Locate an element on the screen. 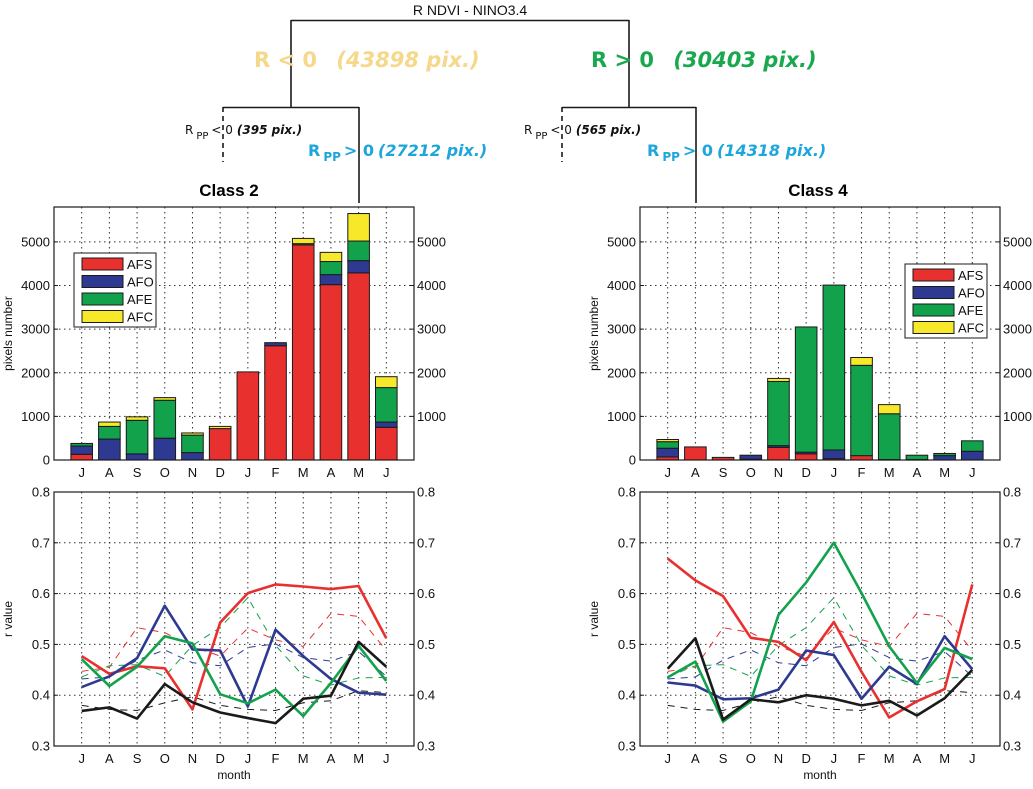 The height and width of the screenshot is (789, 1033). x-axis-label: month is located at coordinates (233, 775).